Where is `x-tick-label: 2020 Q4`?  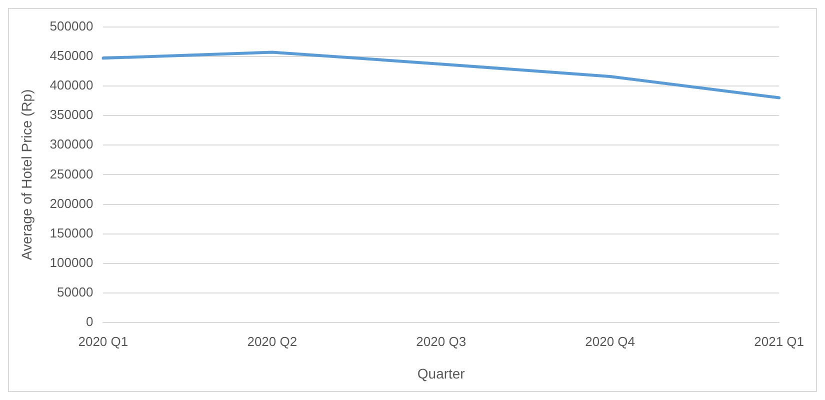 x-tick-label: 2020 Q4 is located at coordinates (610, 341).